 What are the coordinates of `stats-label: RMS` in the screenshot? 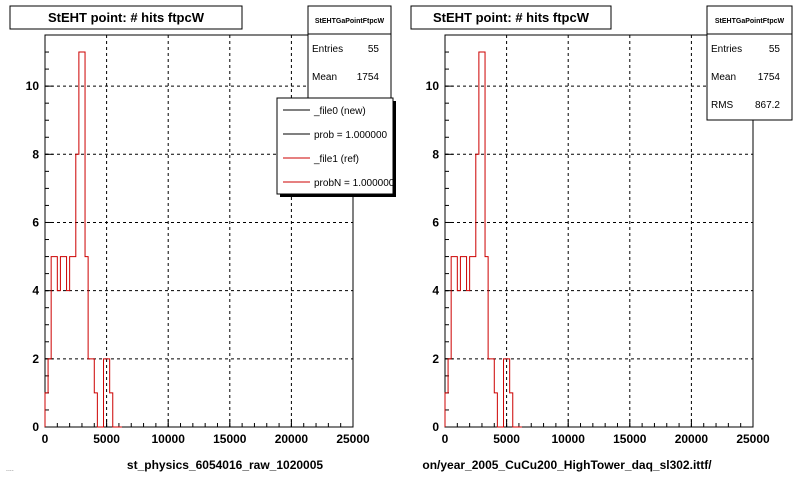 It's located at (722, 105).